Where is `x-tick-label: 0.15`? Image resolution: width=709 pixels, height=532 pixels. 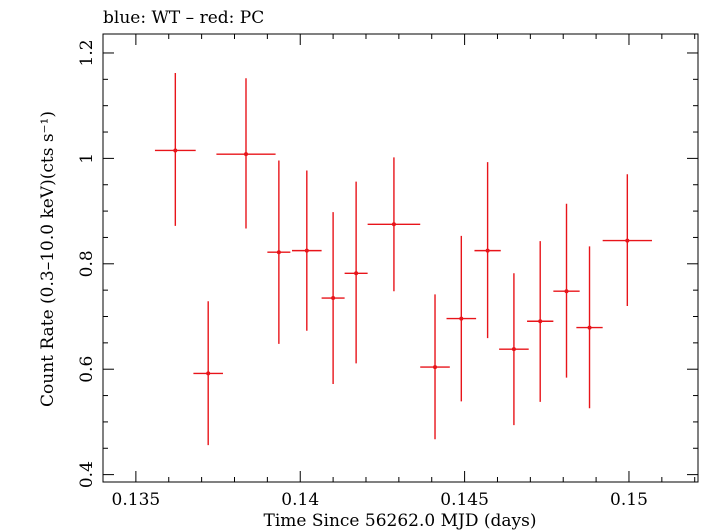 x-tick-label: 0.15 is located at coordinates (629, 500).